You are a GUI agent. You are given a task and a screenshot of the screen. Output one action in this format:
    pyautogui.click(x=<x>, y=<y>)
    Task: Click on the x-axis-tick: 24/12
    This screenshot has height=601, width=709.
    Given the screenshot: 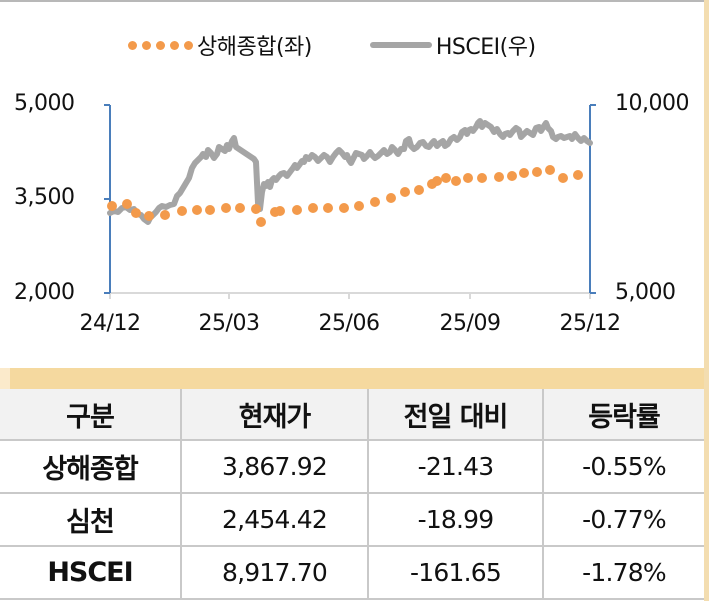 What is the action you would take?
    pyautogui.click(x=110, y=323)
    